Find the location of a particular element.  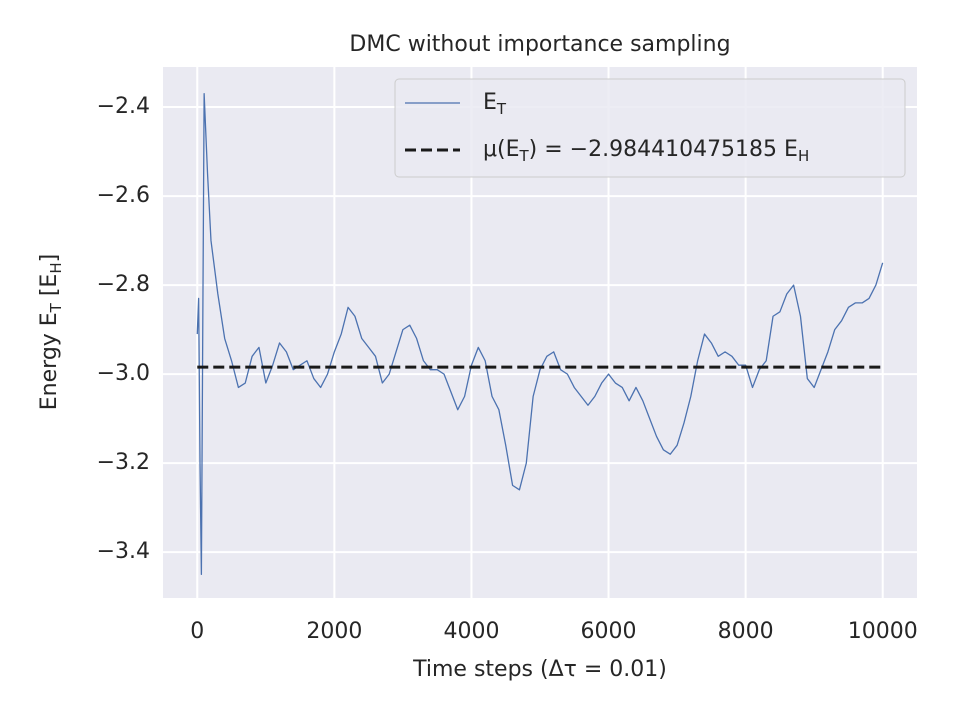

x-tick-label: 10000 is located at coordinates (883, 631).